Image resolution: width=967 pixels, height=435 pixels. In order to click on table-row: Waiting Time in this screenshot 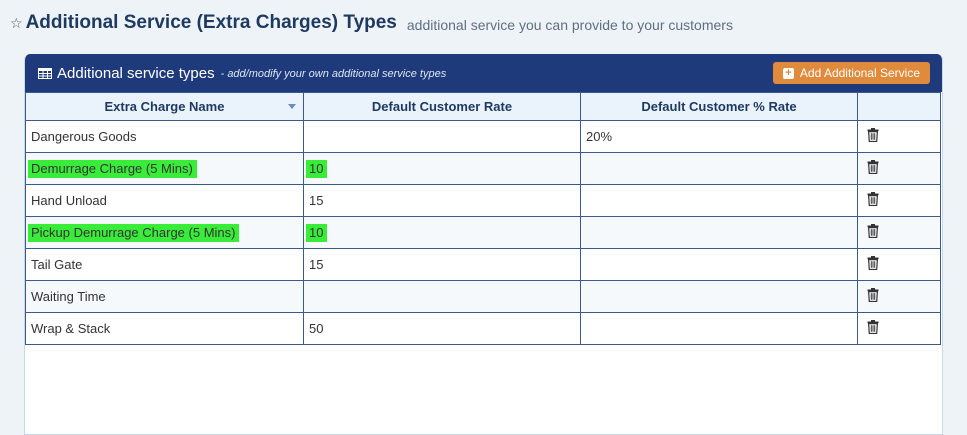, I will do `click(483, 296)`.